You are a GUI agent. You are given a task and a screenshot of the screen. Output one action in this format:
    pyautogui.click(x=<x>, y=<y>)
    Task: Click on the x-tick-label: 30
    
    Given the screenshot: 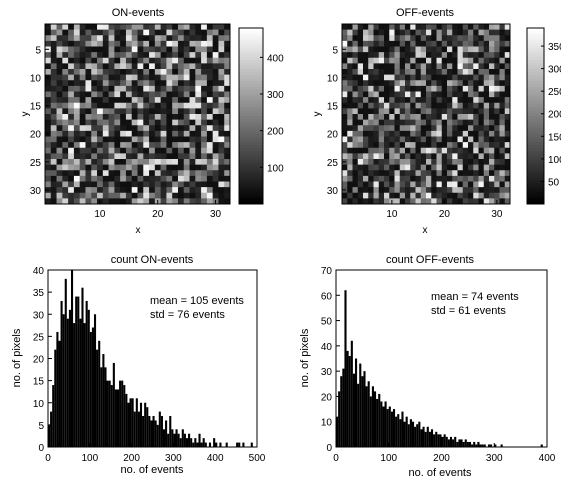 What is the action you would take?
    pyautogui.click(x=216, y=214)
    